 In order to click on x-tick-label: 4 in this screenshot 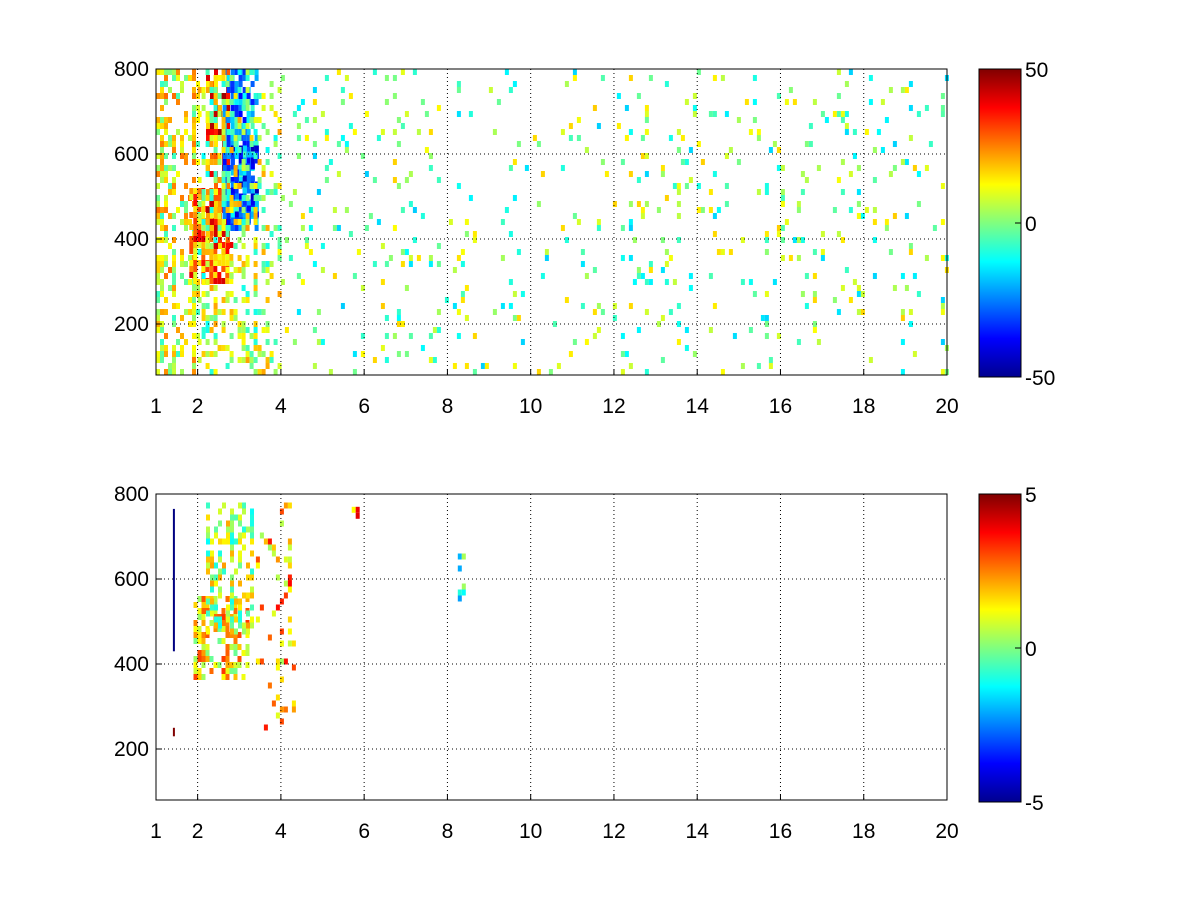, I will do `click(281, 831)`.